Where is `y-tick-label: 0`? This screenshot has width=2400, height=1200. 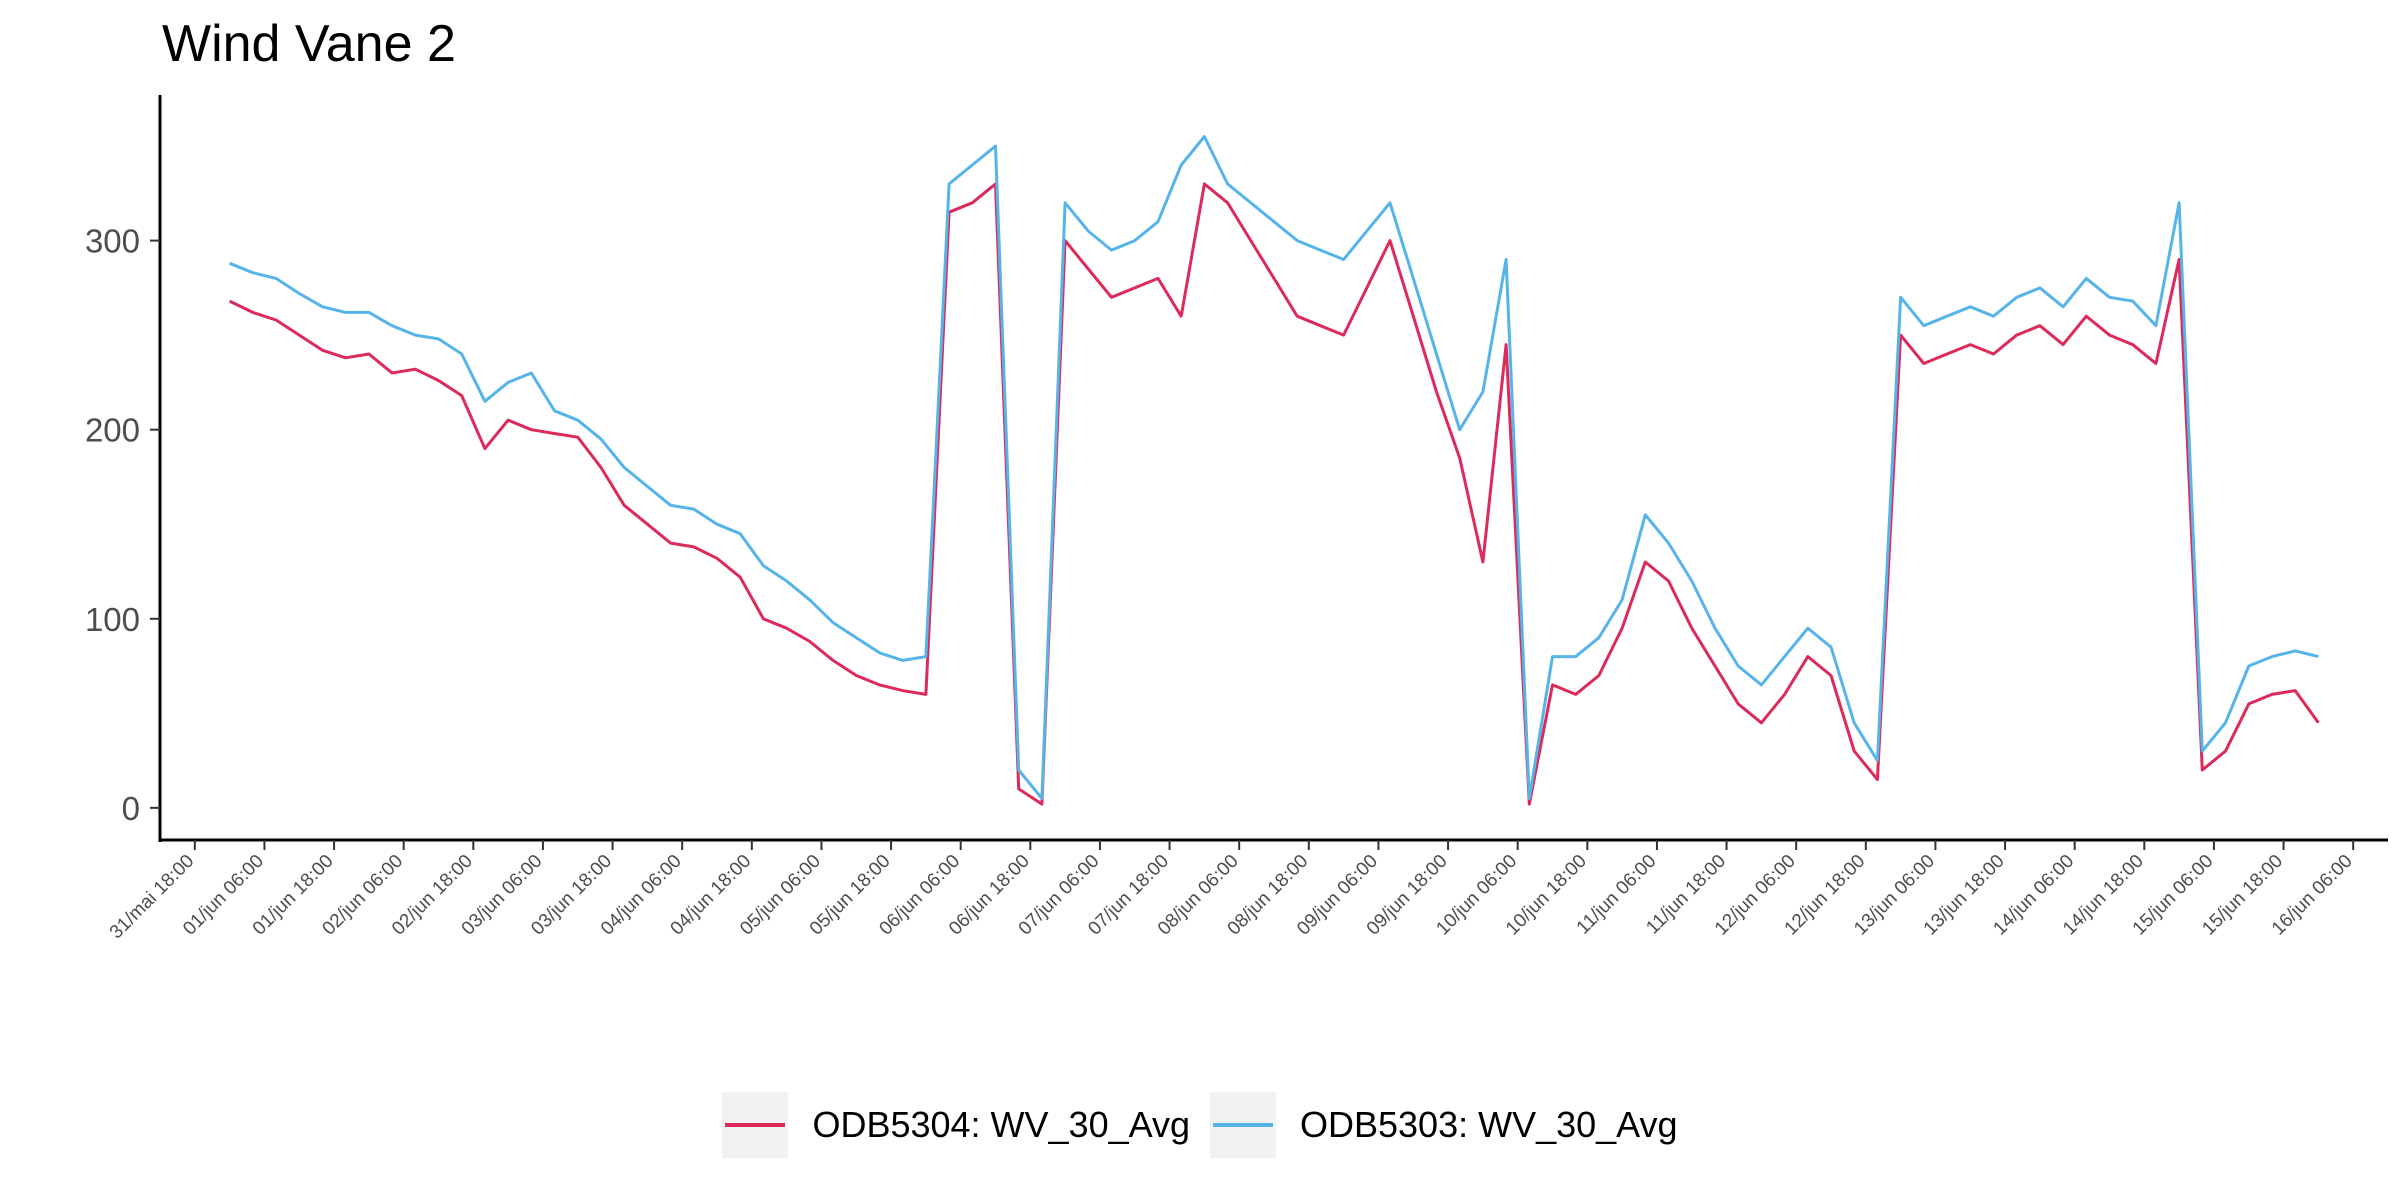 y-tick-label: 0 is located at coordinates (131, 808).